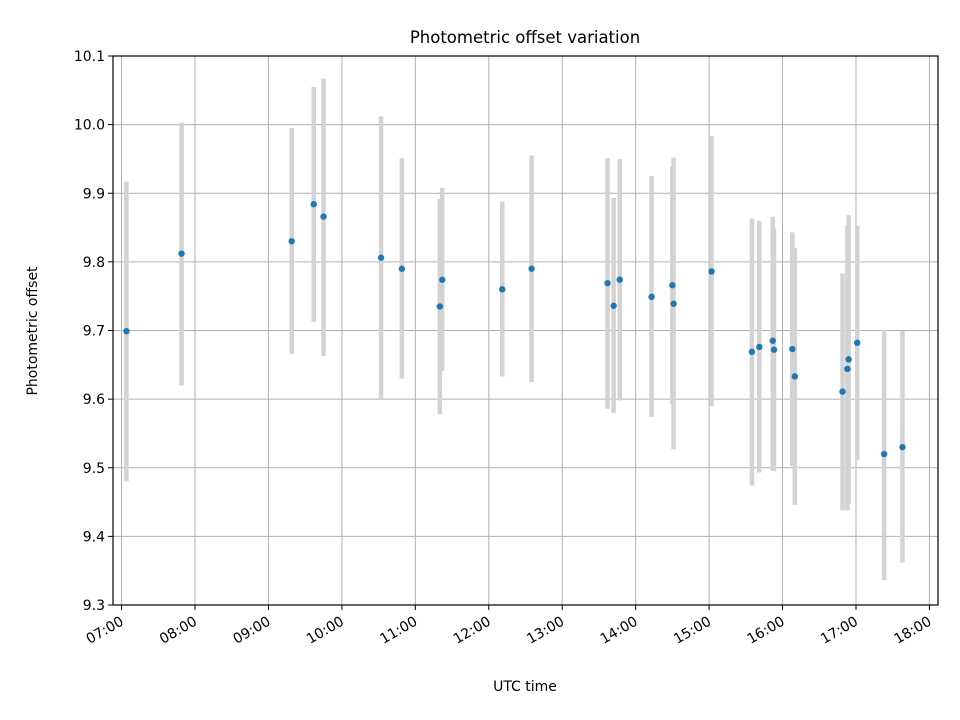  I want to click on y-axis-ticks: 9.3 9.4 9.5 9.6 9.7 9.8 9.9 10.0 10.1, so click(93, 331).